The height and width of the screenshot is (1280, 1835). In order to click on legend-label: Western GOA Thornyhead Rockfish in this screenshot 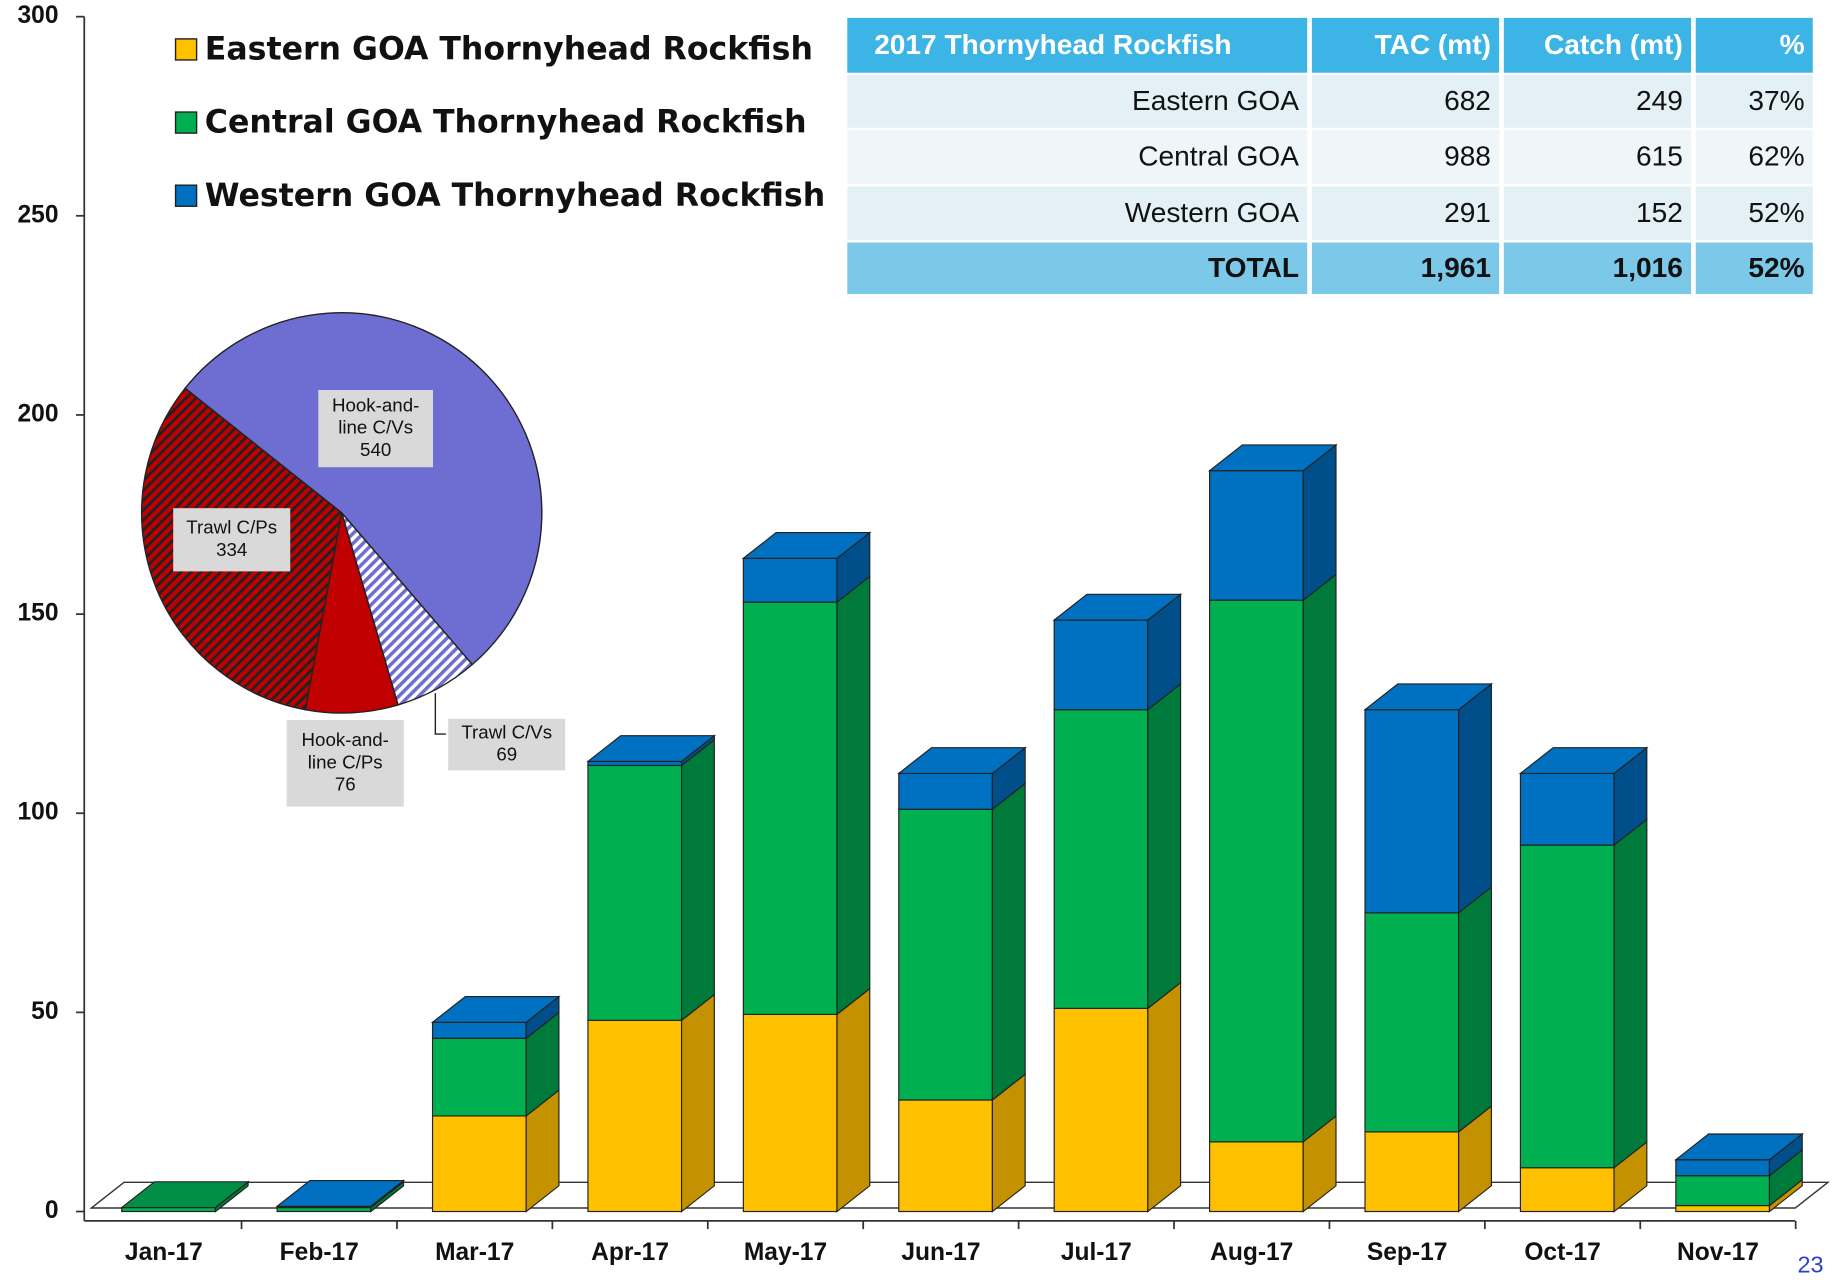, I will do `click(515, 196)`.